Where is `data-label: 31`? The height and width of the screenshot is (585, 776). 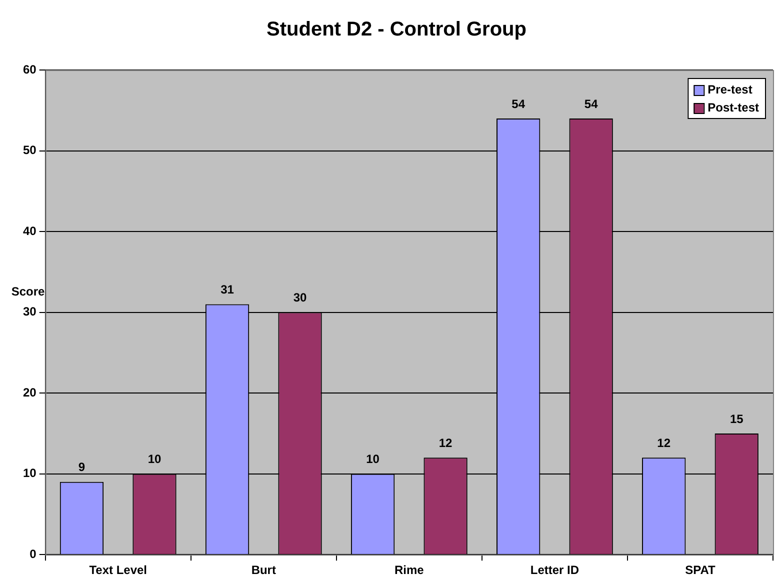 data-label: 31 is located at coordinates (227, 289).